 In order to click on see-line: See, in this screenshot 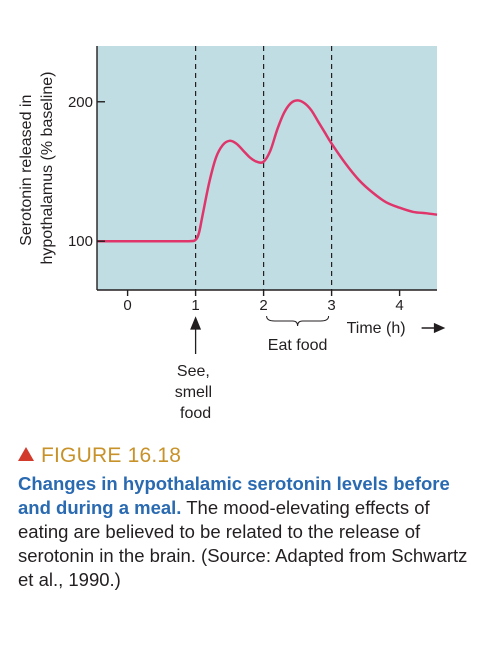, I will do `click(193, 371)`.